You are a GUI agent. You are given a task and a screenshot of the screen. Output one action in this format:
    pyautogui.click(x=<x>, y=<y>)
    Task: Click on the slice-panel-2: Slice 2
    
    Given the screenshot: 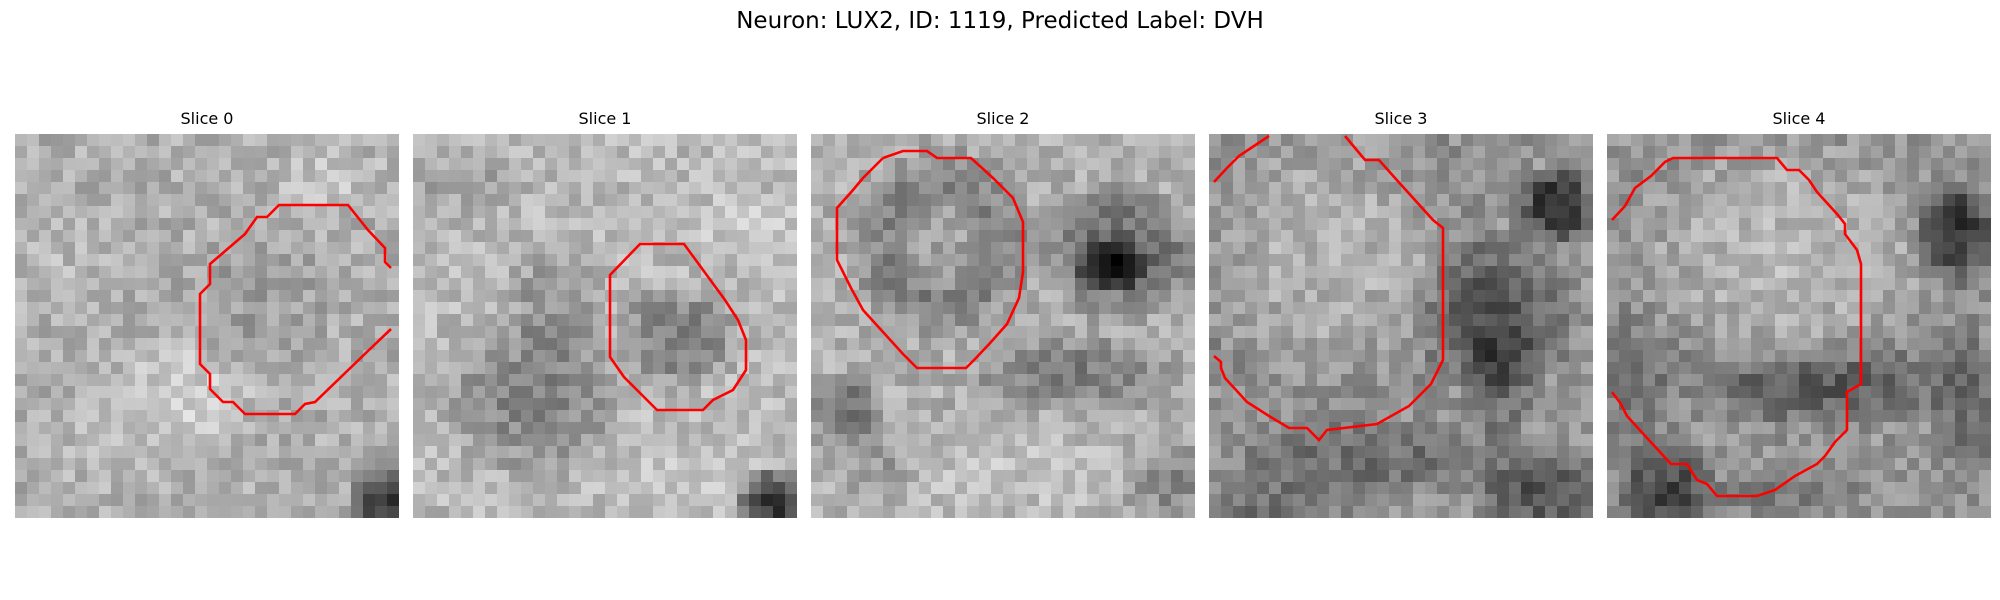 What is the action you would take?
    pyautogui.click(x=1003, y=313)
    